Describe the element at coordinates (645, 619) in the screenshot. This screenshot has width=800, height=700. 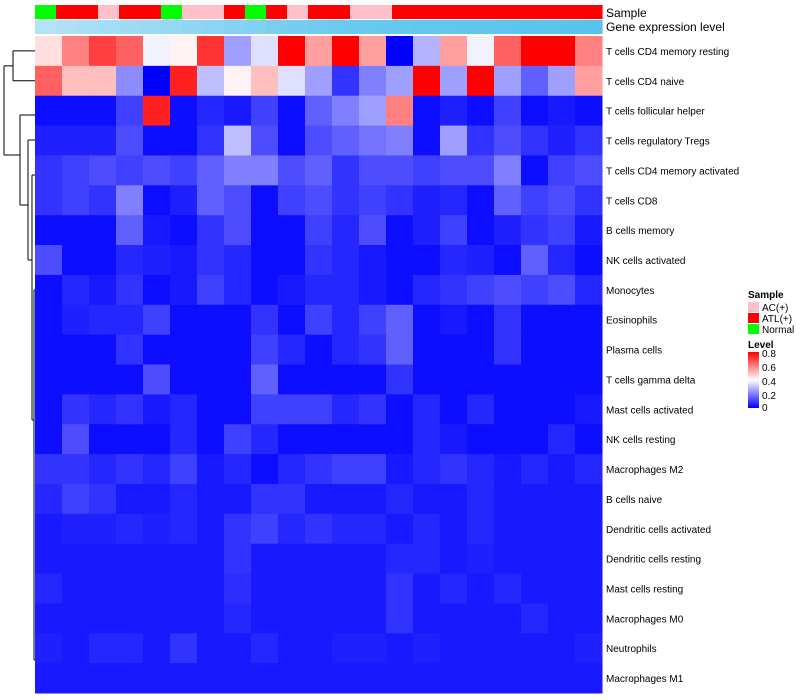
I see `row-label: Macrophages M0` at that location.